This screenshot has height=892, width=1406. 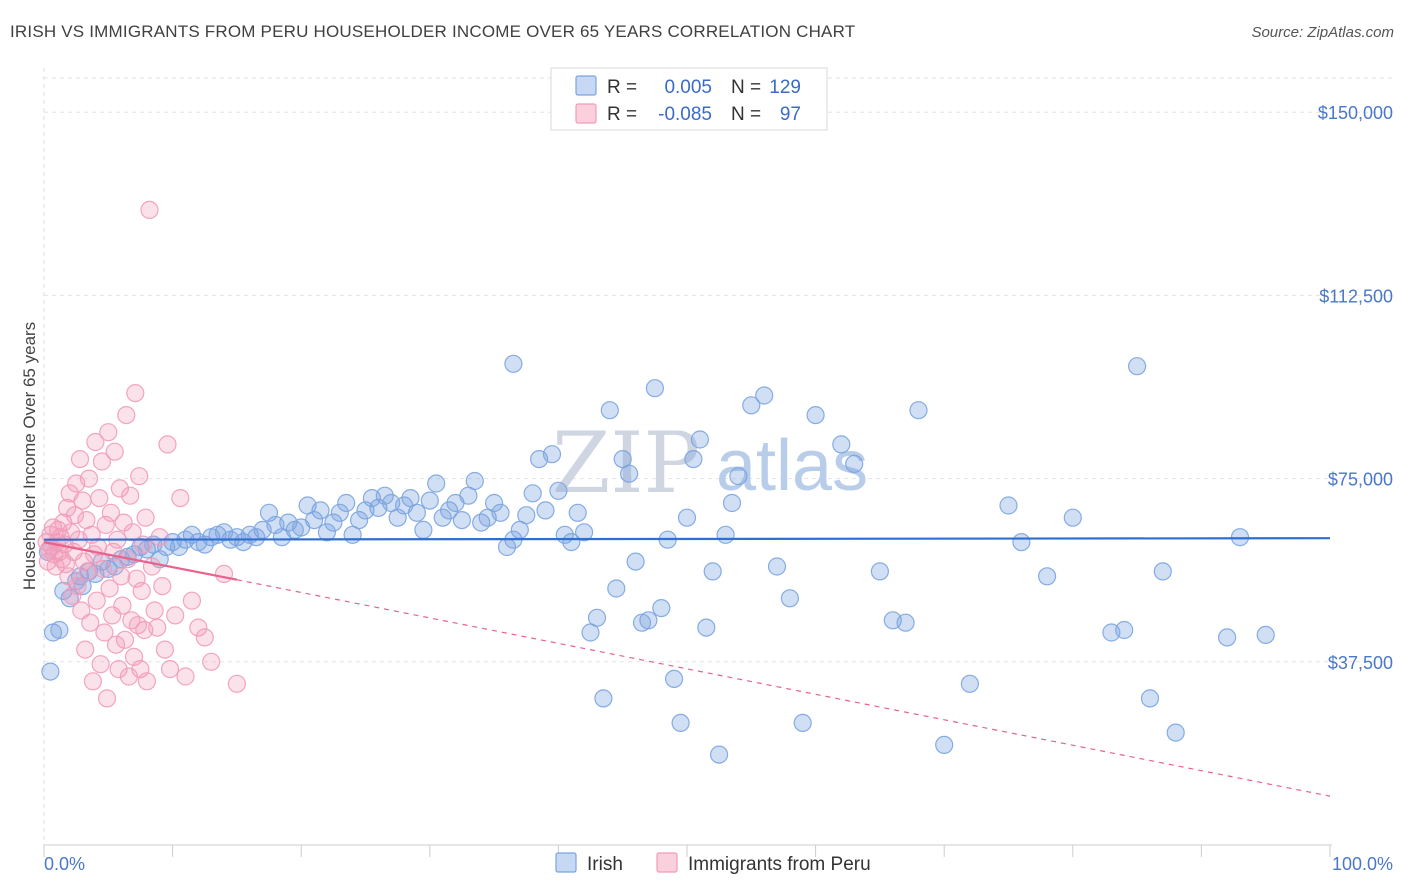 I want to click on x-ticks, so click(x=687, y=851).